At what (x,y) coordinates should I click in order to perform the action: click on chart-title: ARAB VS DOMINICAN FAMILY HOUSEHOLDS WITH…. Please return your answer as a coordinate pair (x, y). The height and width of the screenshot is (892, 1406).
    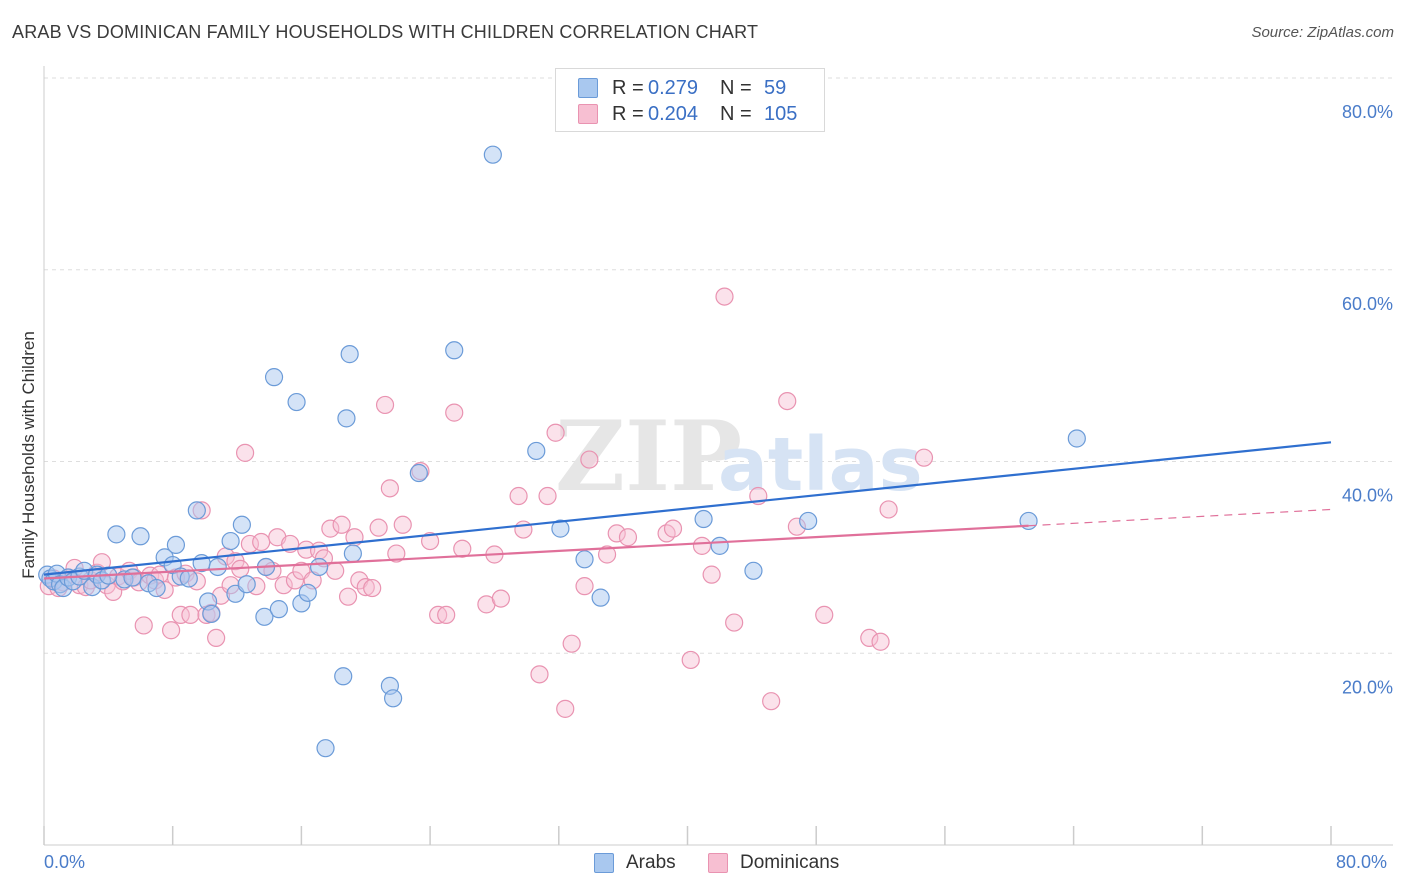
    Looking at the image, I should click on (385, 32).